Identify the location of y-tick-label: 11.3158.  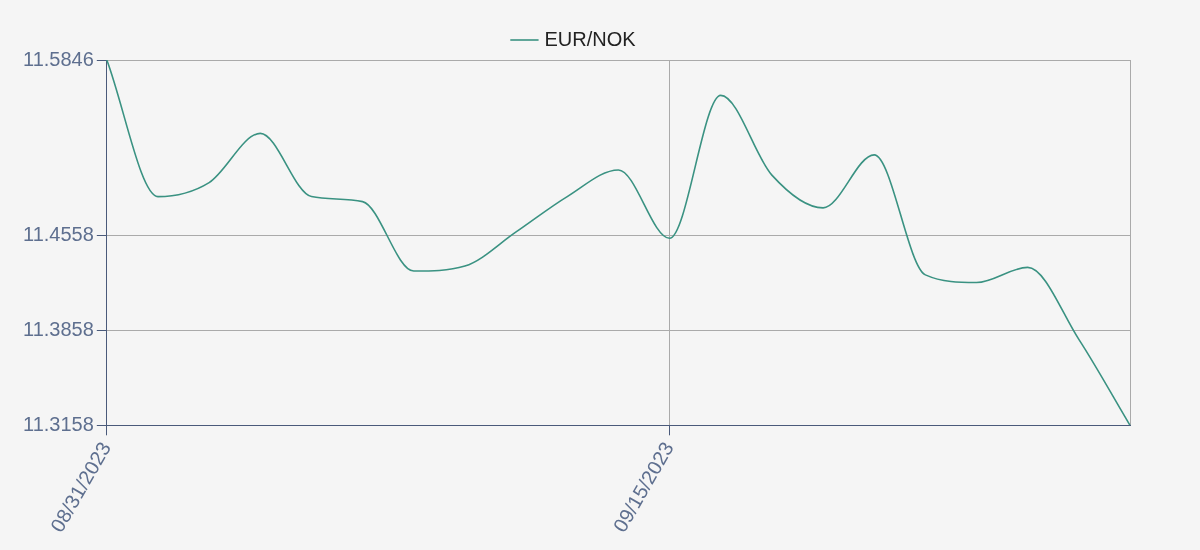
(58, 423).